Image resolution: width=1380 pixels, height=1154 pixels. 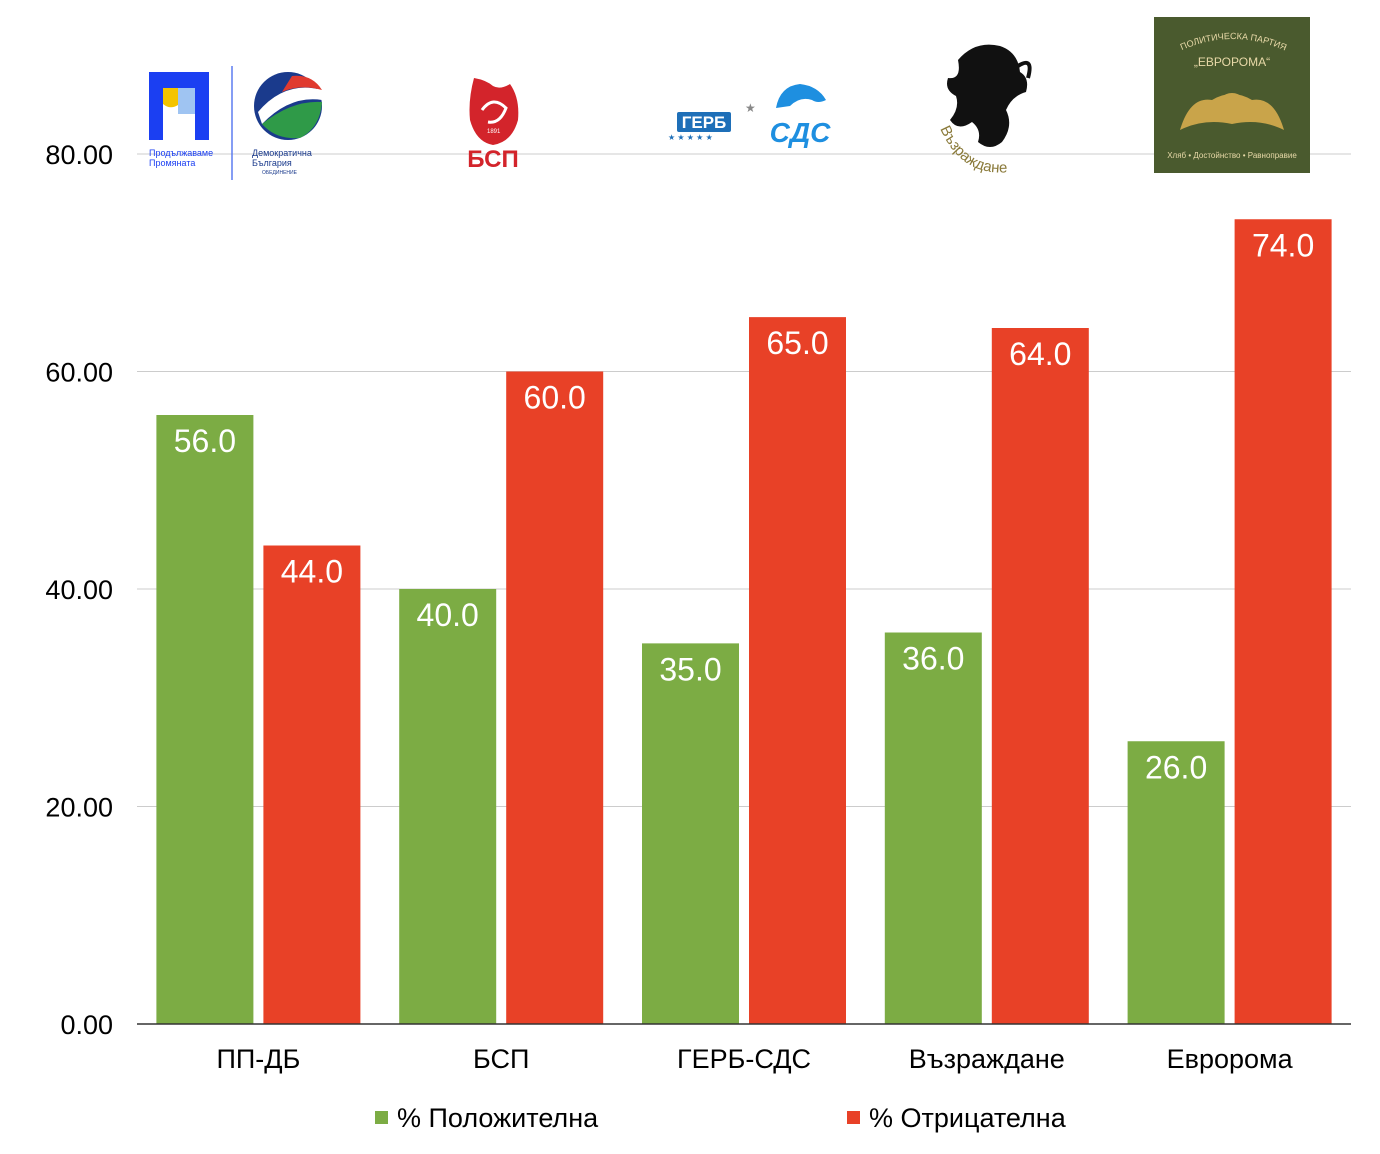 I want to click on db-text-1: Демократична, so click(x=282, y=153).